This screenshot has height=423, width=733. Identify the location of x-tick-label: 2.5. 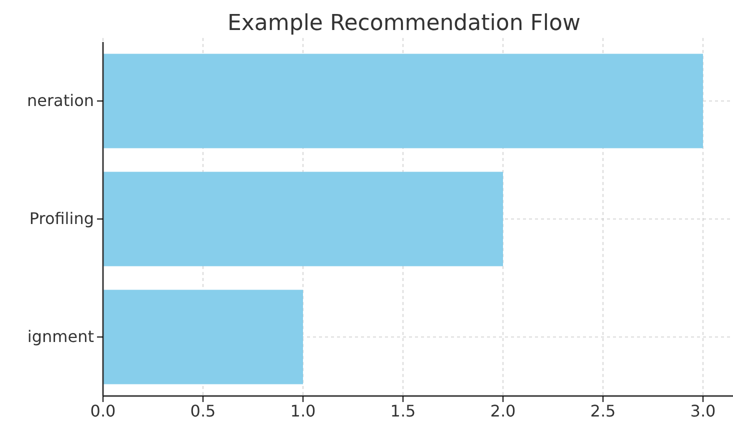
(603, 410).